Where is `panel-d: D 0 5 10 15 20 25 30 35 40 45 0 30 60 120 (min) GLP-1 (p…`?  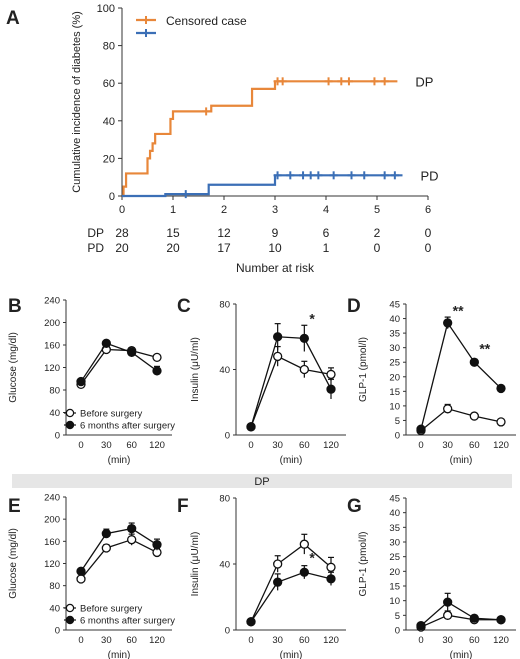
panel-d: D 0 5 10 15 20 25 30 35 40 45 0 30 60 120 (min) GLP-1 (p… is located at coordinates (431, 381).